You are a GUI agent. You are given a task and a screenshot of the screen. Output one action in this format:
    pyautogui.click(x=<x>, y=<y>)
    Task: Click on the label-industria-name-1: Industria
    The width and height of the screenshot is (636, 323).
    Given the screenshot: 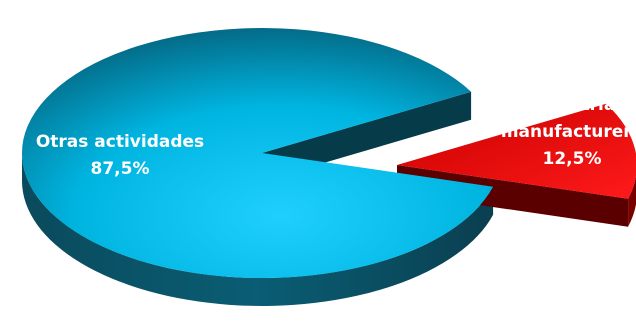 What is the action you would take?
    pyautogui.click(x=572, y=105)
    